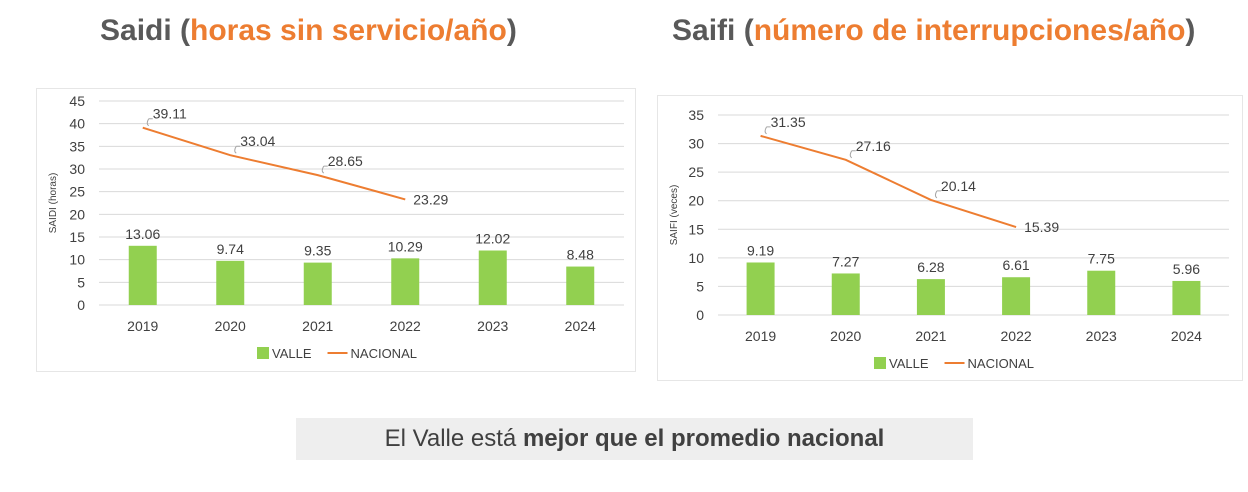 This screenshot has height=492, width=1248. What do you see at coordinates (230, 249) in the screenshot?
I see `bar-data-label: 9.74` at bounding box center [230, 249].